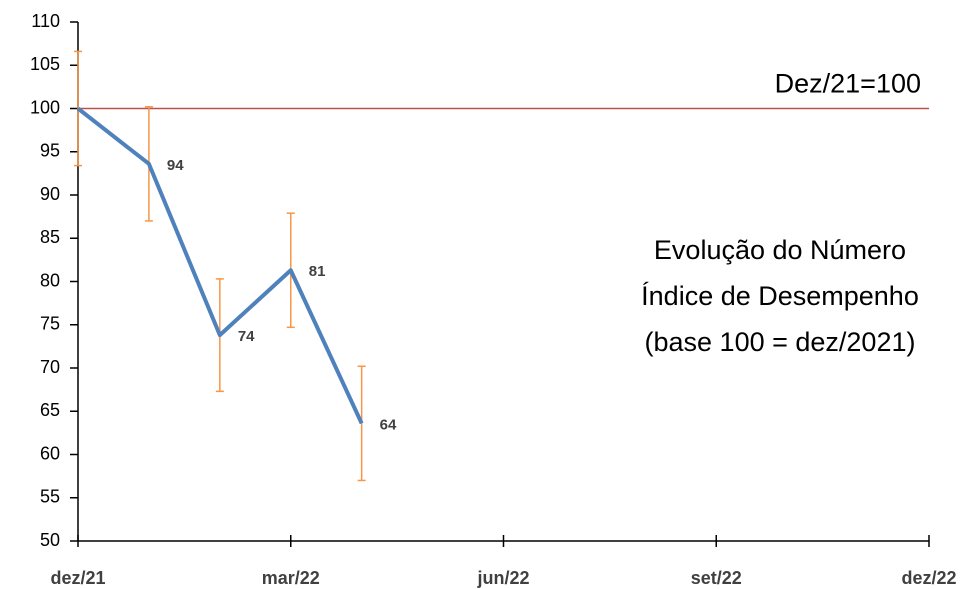 The image size is (972, 589). Describe the element at coordinates (317, 271) in the screenshot. I see `data-label: 81` at that location.